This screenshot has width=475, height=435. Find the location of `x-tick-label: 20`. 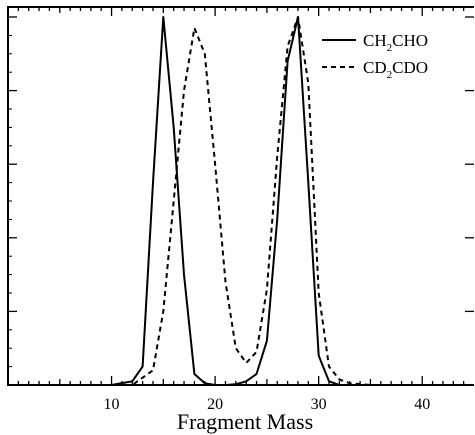

x-tick-label: 20 is located at coordinates (215, 404).